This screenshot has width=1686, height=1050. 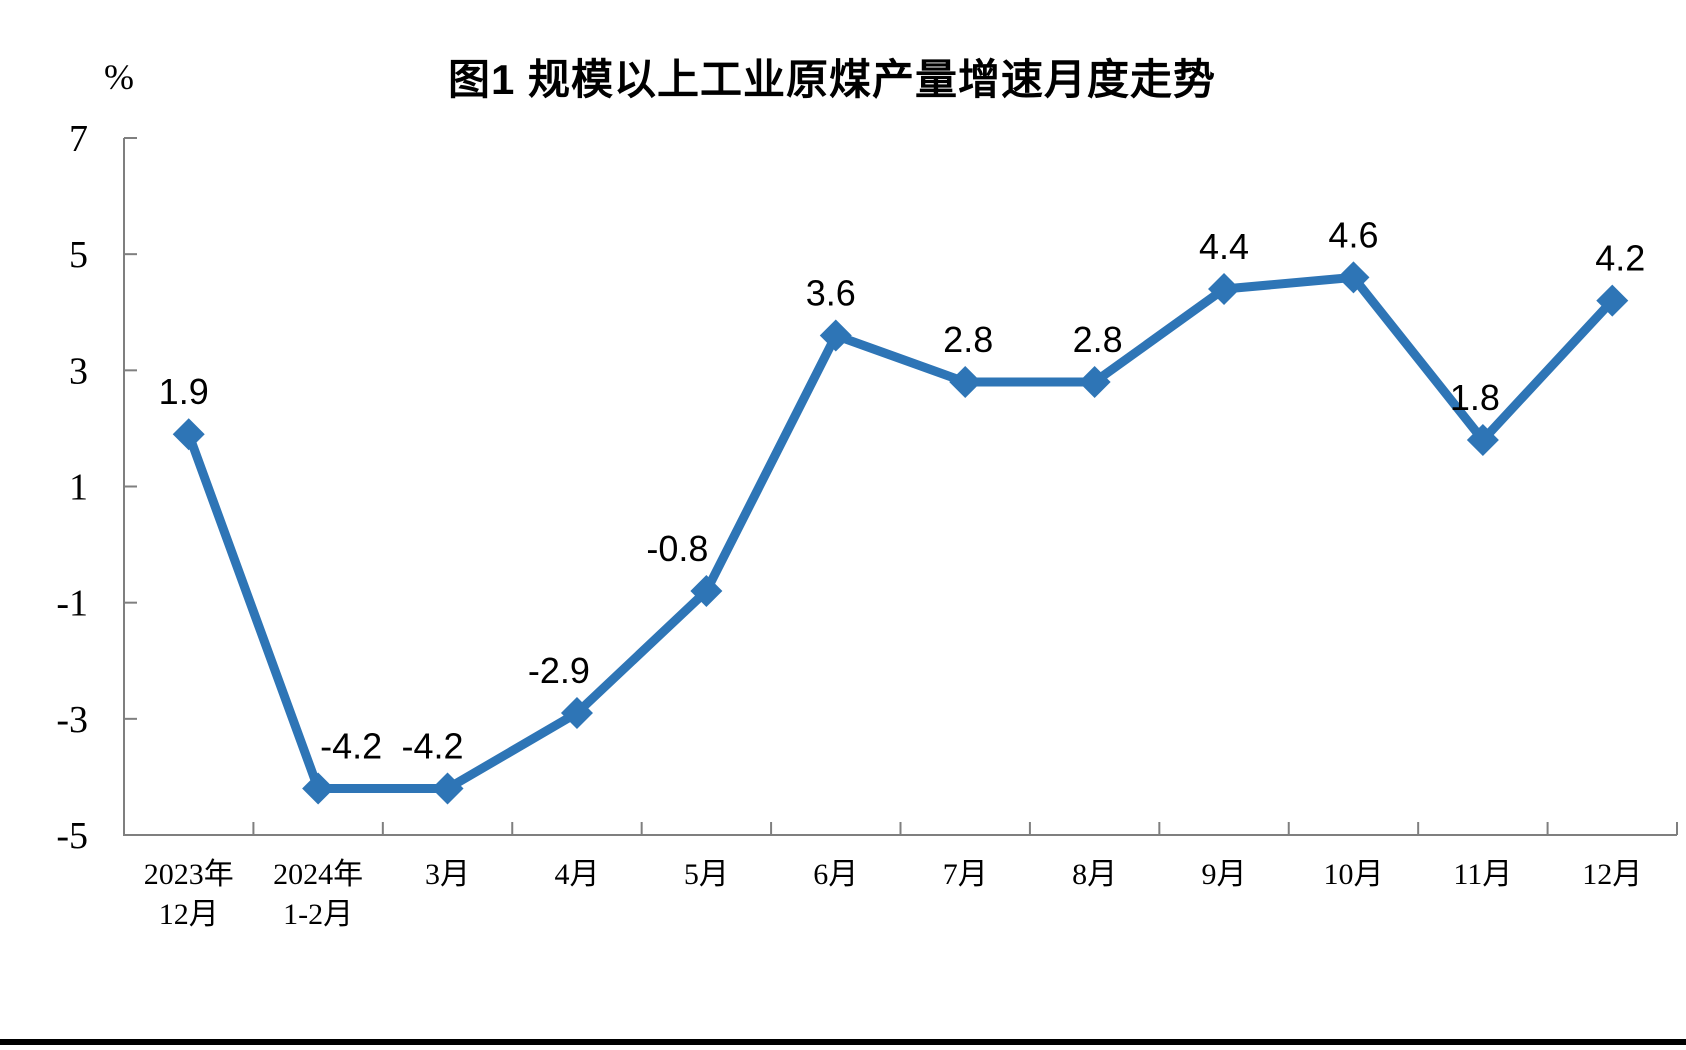 What do you see at coordinates (78, 488) in the screenshot?
I see `y-axis-tick-label: 1` at bounding box center [78, 488].